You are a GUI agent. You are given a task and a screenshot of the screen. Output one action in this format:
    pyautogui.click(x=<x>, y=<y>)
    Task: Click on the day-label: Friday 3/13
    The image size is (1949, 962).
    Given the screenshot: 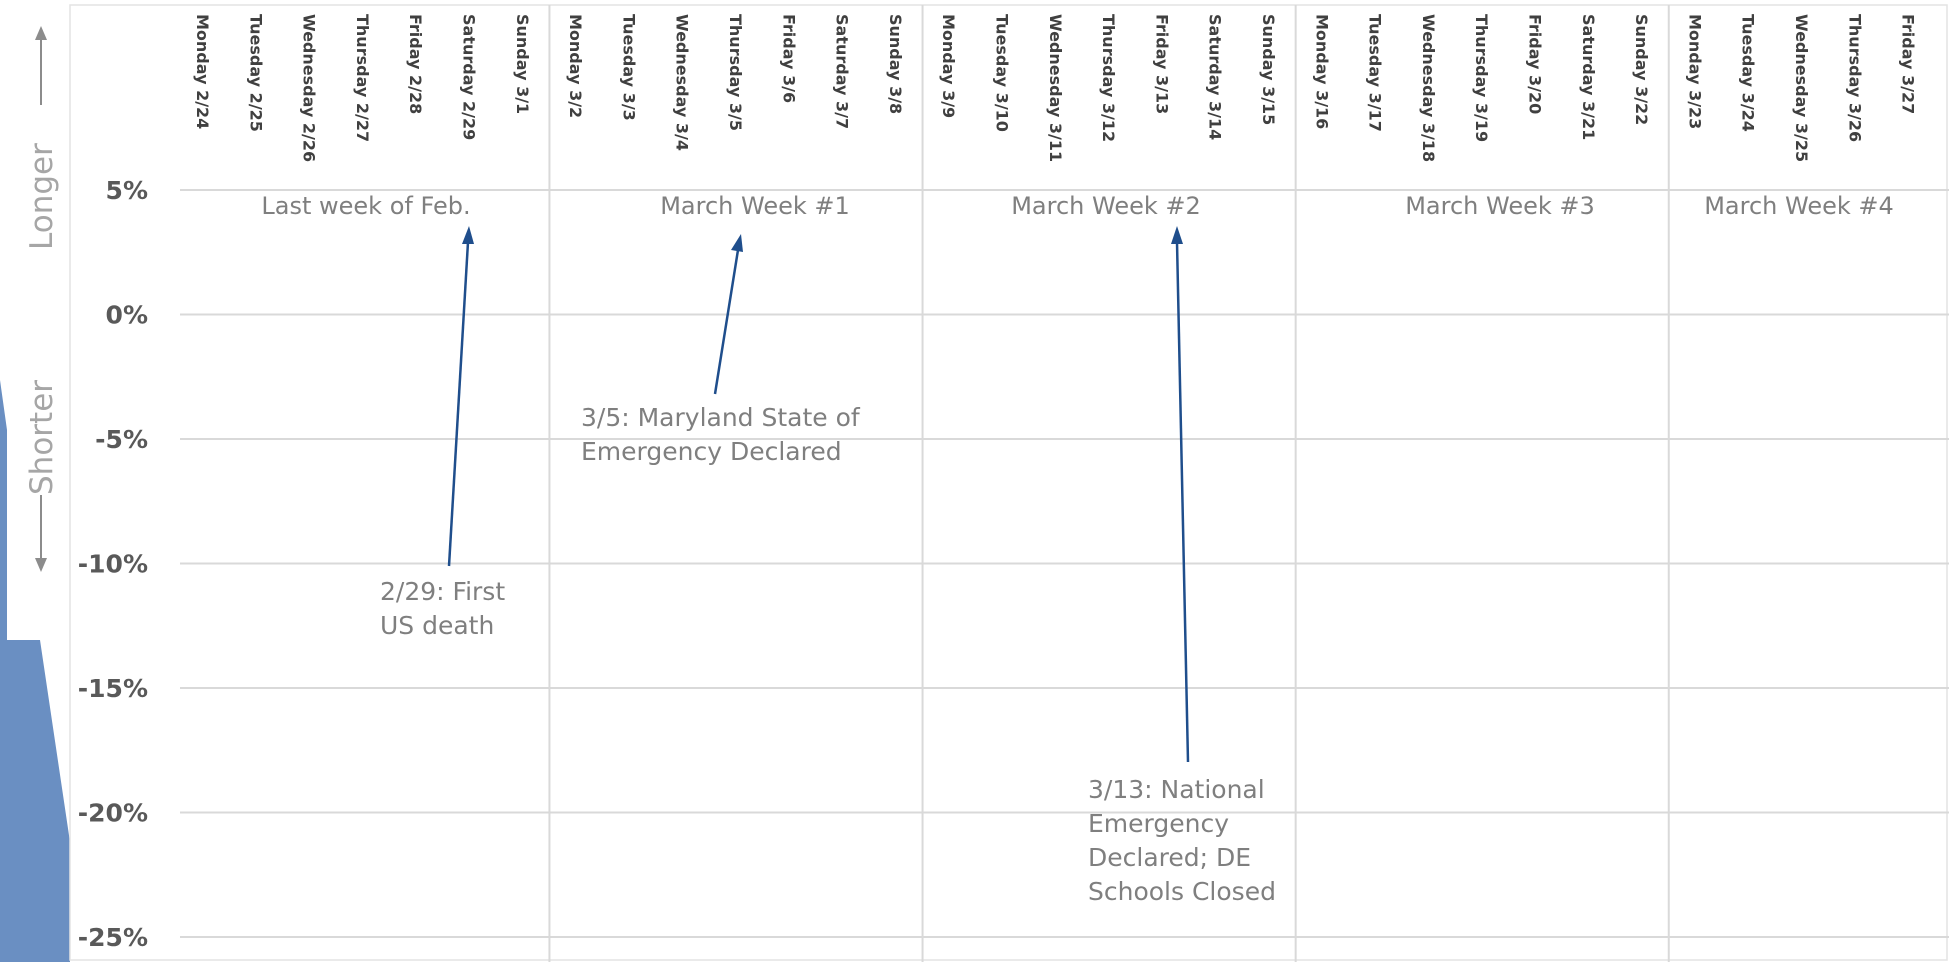 What is the action you would take?
    pyautogui.click(x=1161, y=64)
    